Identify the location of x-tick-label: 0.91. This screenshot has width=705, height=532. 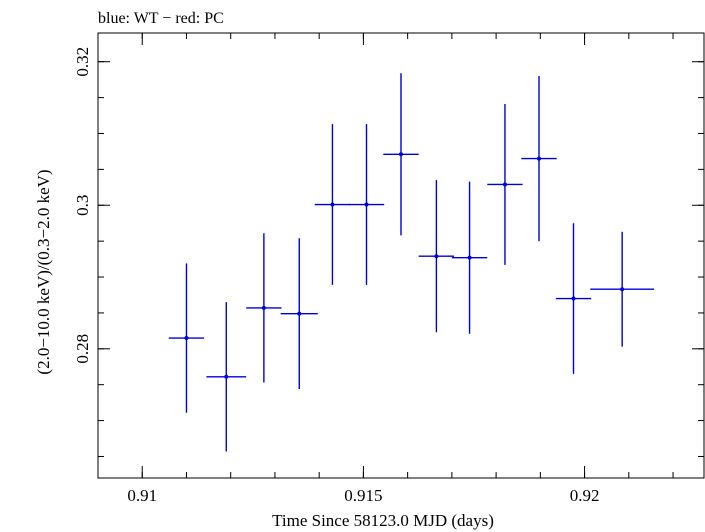
(142, 495).